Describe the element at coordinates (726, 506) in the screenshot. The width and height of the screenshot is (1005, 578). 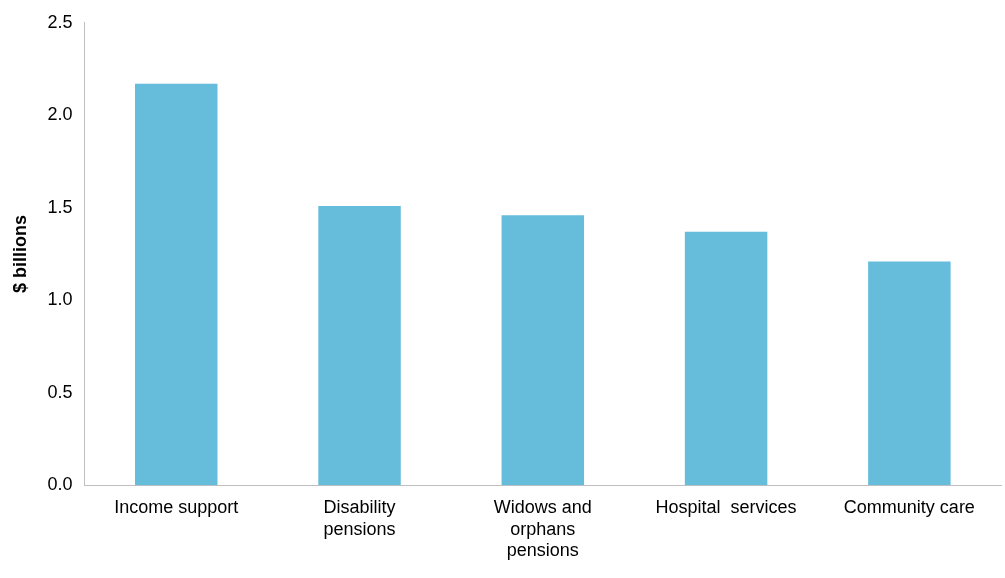
I see `x-tick-label: Hospital services` at that location.